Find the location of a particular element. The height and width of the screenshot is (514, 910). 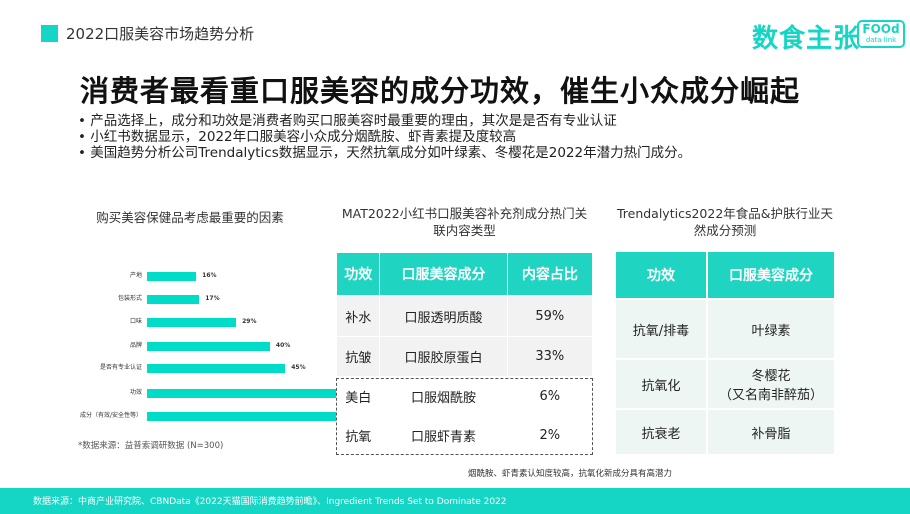

table-row: 美白 口服烟酰胺 6% is located at coordinates (464, 396).